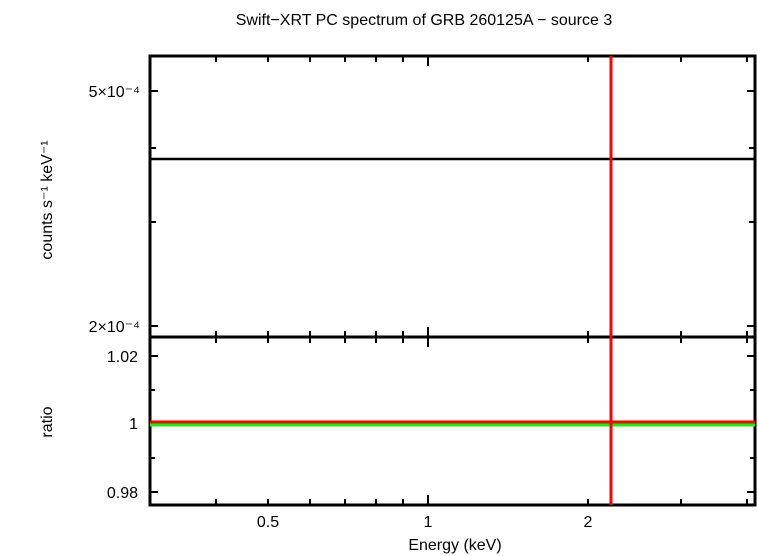 The image size is (758, 556). I want to click on y-tick-label-0.98: 0.98, so click(122, 493).